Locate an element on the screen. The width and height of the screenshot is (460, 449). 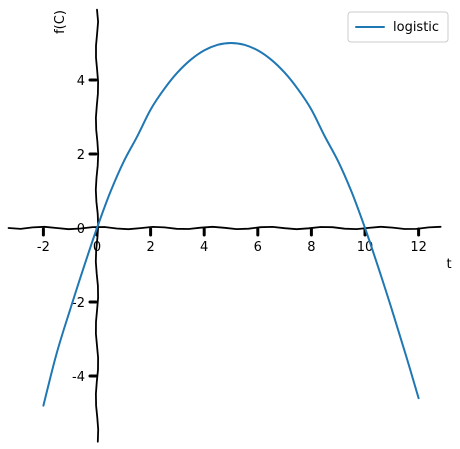
x-tick-label: 8 is located at coordinates (311, 247).